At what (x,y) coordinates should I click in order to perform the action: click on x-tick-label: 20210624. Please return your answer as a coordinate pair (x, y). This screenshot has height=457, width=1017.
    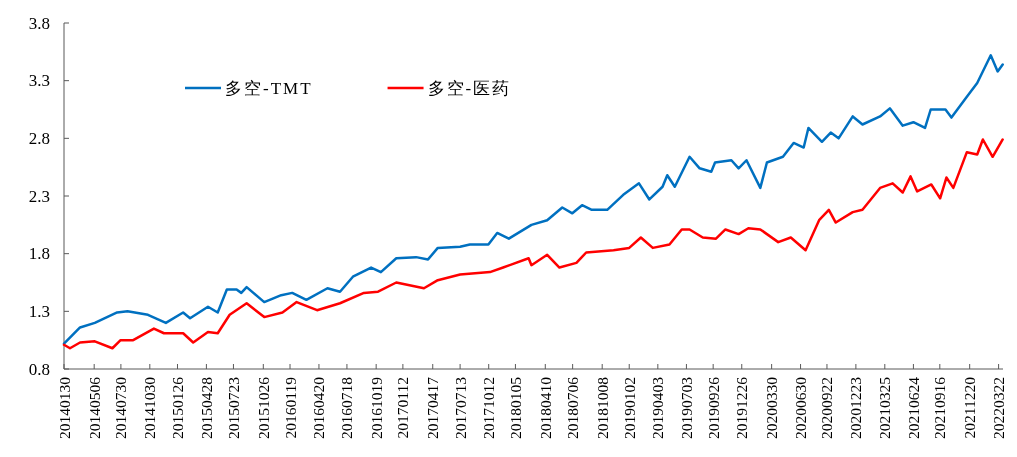
    Looking at the image, I should click on (913, 407).